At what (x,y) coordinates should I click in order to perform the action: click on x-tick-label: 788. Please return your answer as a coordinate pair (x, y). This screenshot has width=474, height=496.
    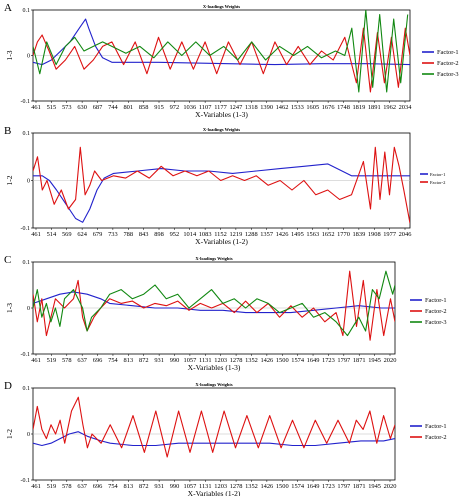
    Looking at the image, I should click on (128, 234).